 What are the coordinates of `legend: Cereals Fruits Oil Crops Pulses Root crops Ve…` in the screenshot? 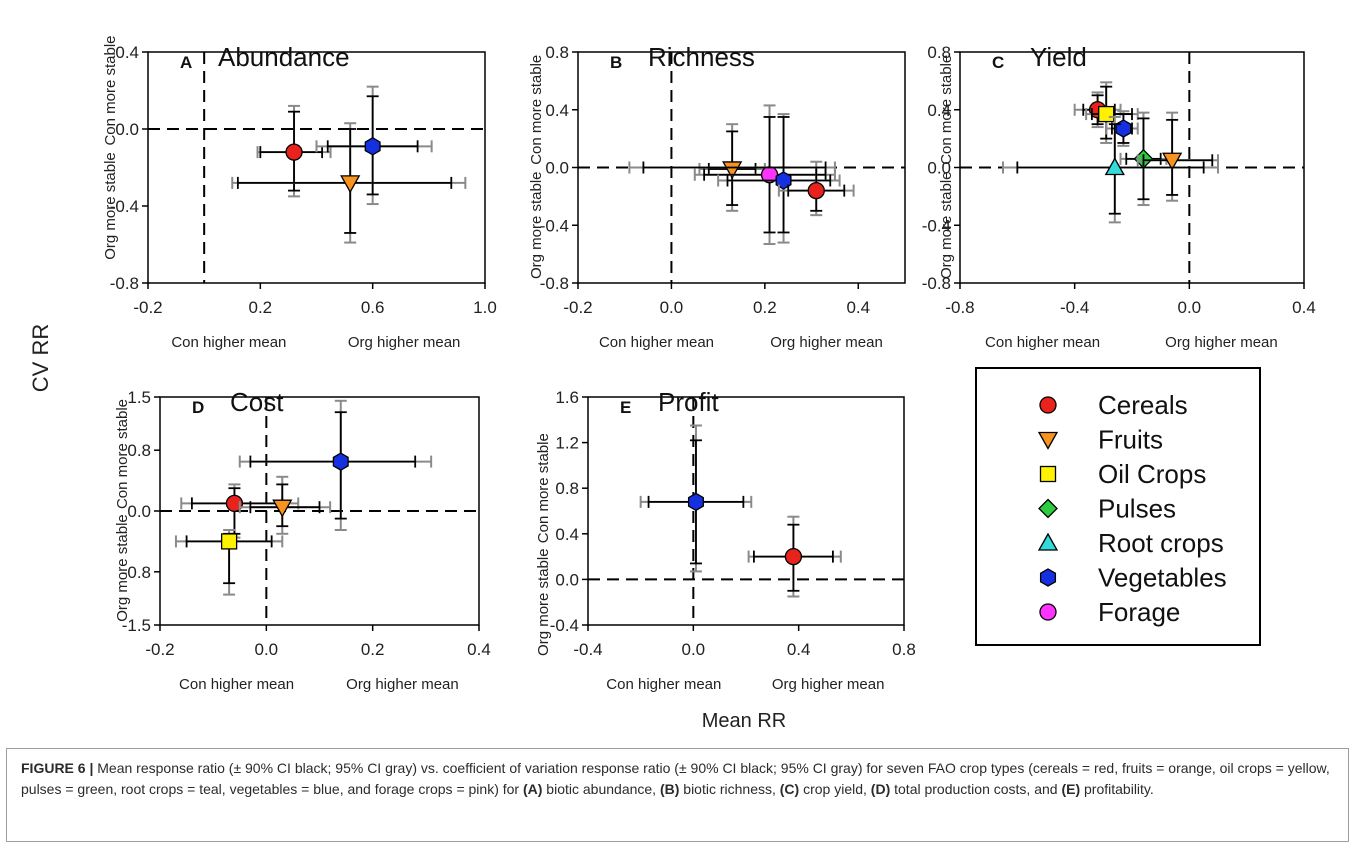 It's located at (1118, 506).